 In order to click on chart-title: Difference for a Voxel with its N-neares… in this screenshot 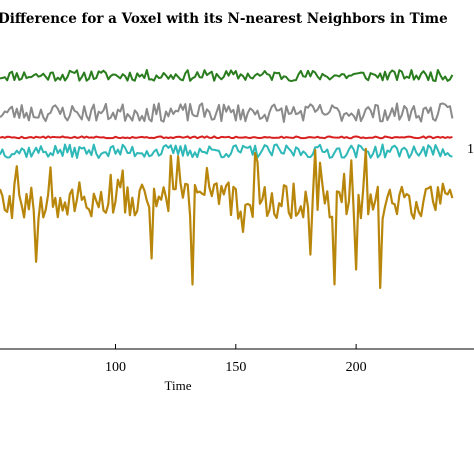, I will do `click(224, 19)`.